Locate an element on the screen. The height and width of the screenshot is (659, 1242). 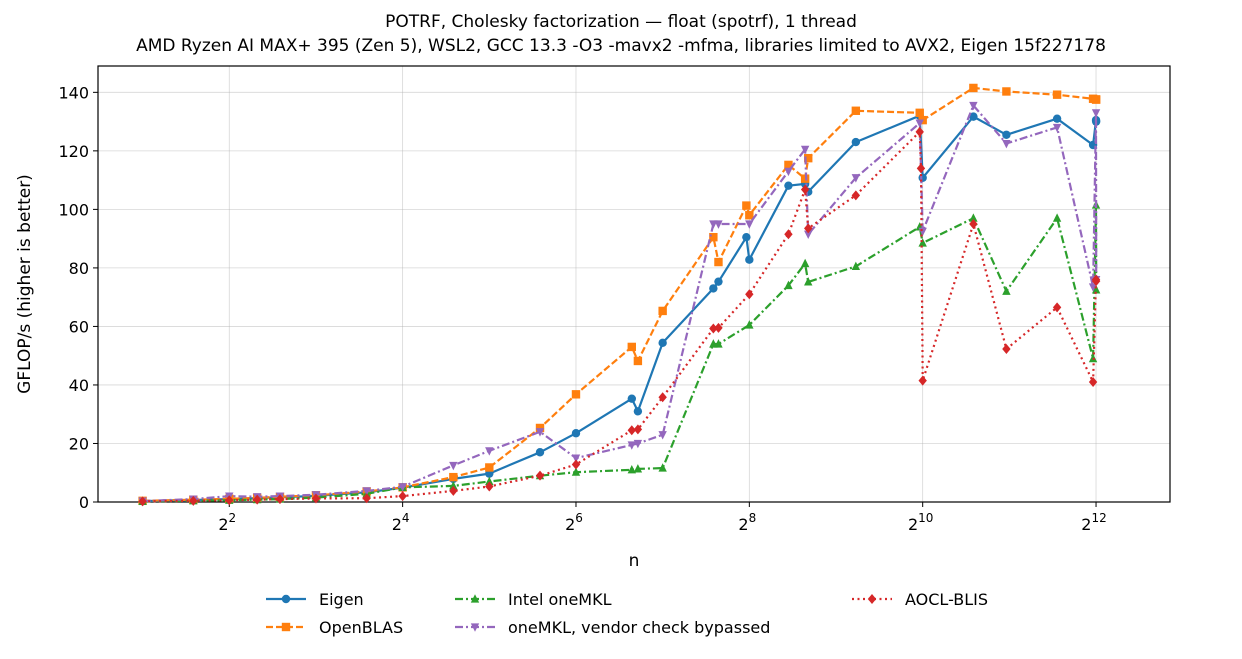
y-tick-label: 0 is located at coordinates (84, 502).